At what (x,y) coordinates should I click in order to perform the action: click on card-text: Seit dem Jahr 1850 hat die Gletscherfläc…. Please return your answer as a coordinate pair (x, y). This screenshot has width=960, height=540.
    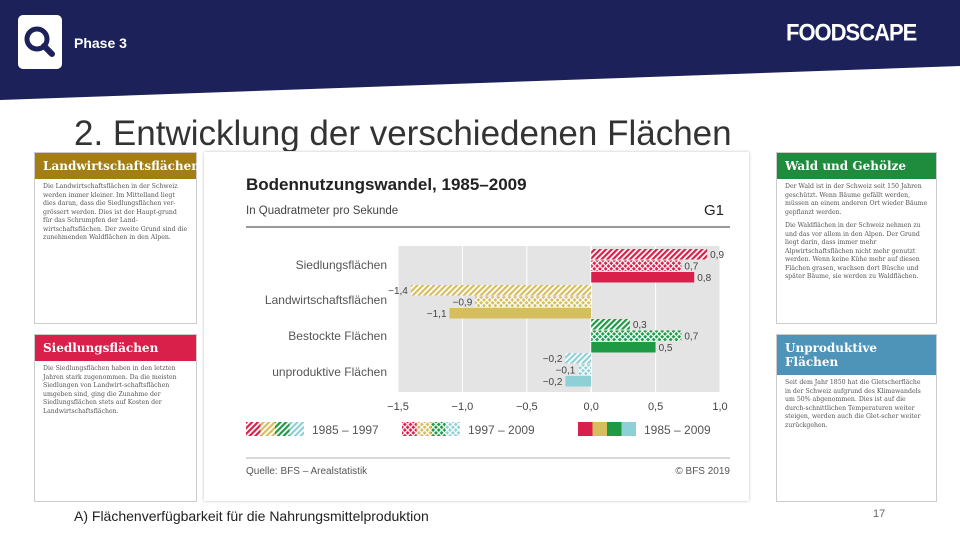
    Looking at the image, I should click on (853, 404).